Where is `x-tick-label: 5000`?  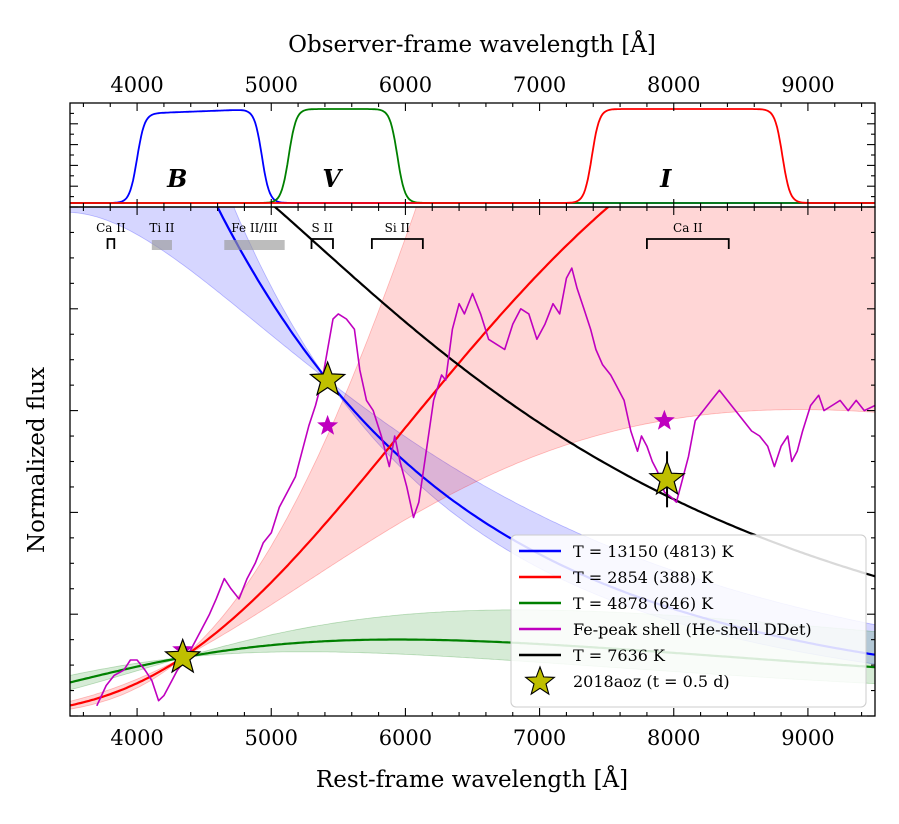 x-tick-label: 5000 is located at coordinates (271, 738).